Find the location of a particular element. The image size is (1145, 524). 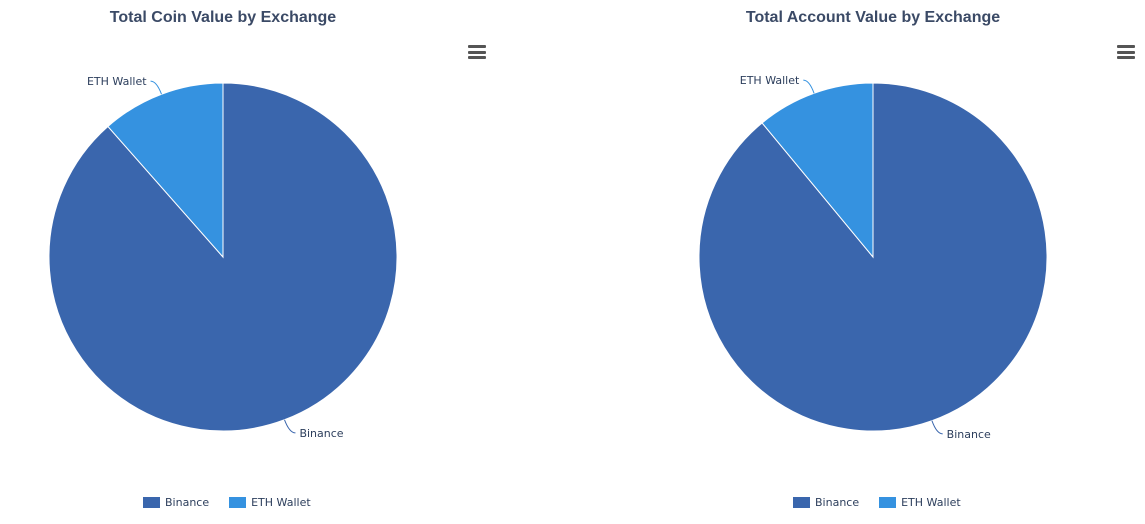

chart-title: Total Coin Value by Exchange is located at coordinates (223, 17).